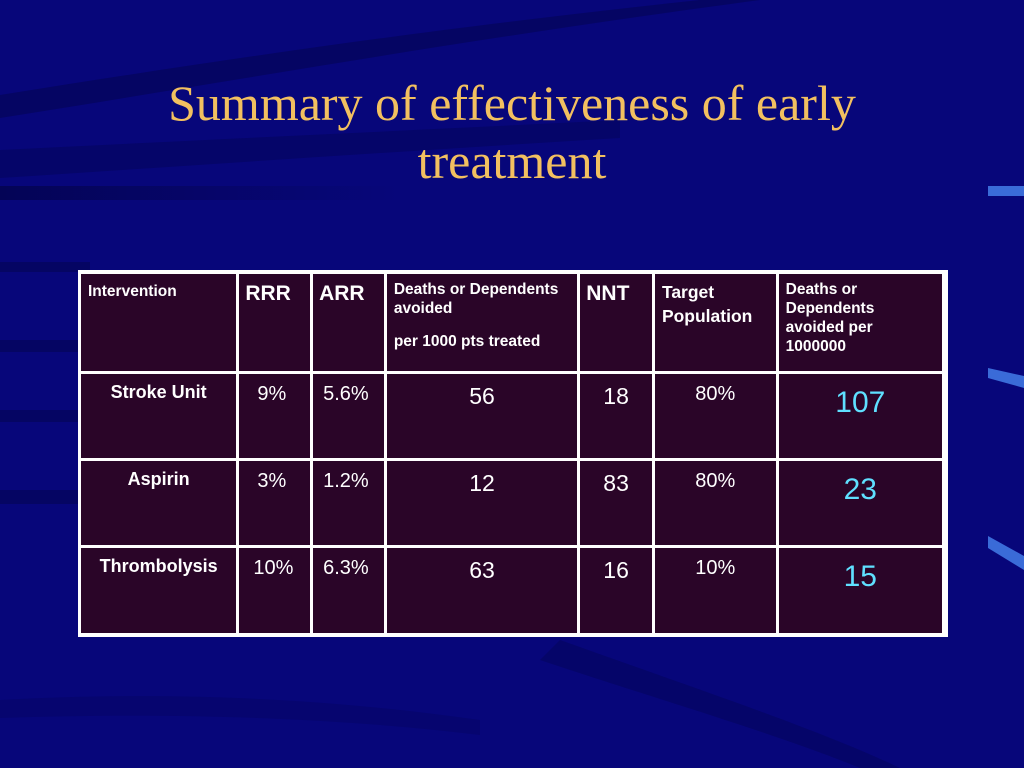 The height and width of the screenshot is (768, 1024). Describe the element at coordinates (482, 416) in the screenshot. I see `cell-deaths: 56` at that location.